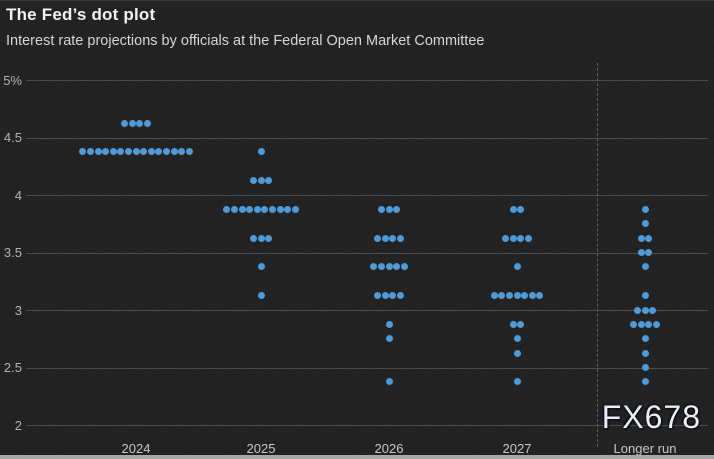 This screenshot has width=714, height=459. I want to click on x-axis-tick-label: Longer run, so click(645, 448).